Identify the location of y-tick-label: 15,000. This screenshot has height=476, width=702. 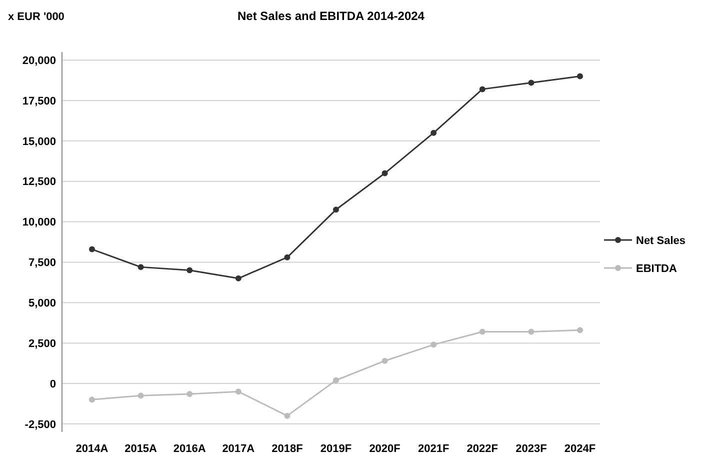
(39, 142).